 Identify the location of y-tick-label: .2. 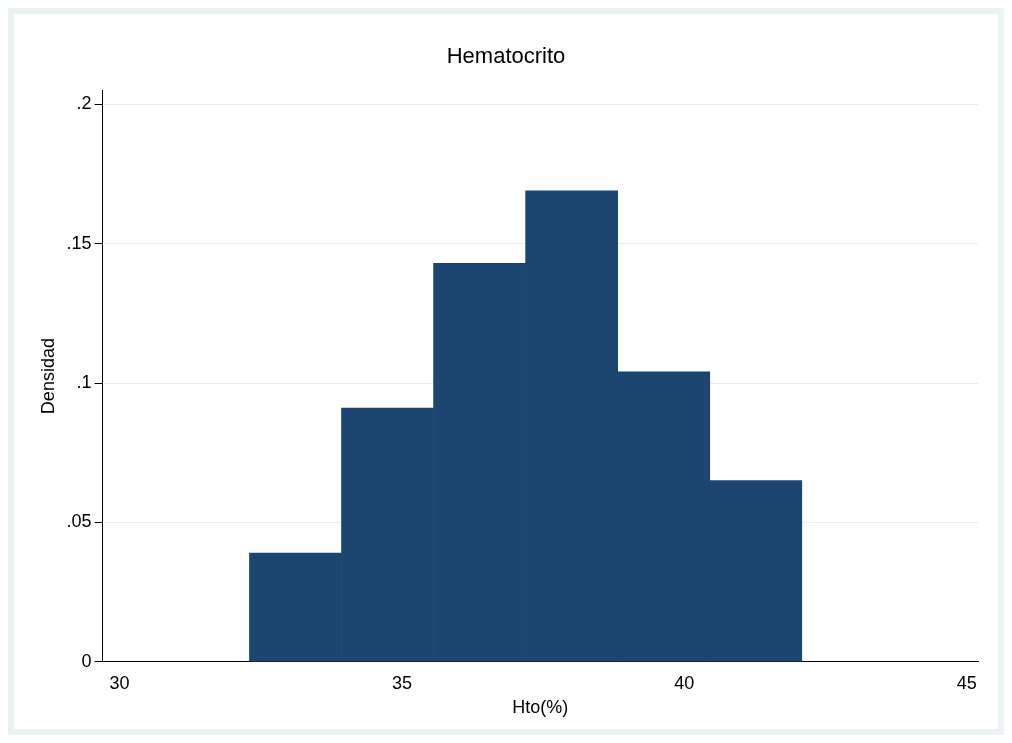
(84, 103).